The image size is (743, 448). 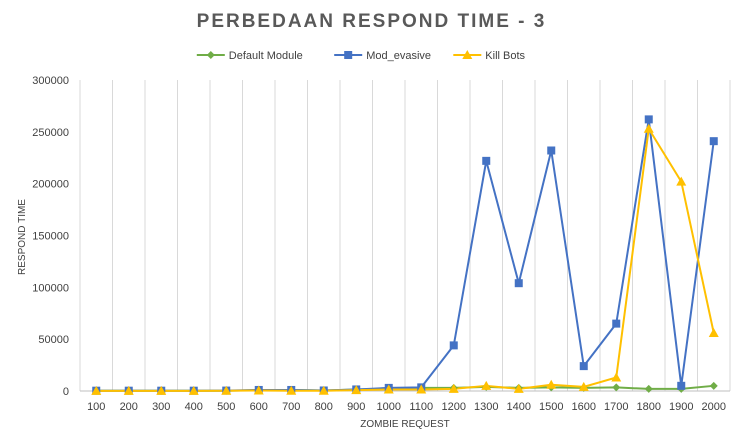 I want to click on y-tick-label: 0, so click(x=66, y=392).